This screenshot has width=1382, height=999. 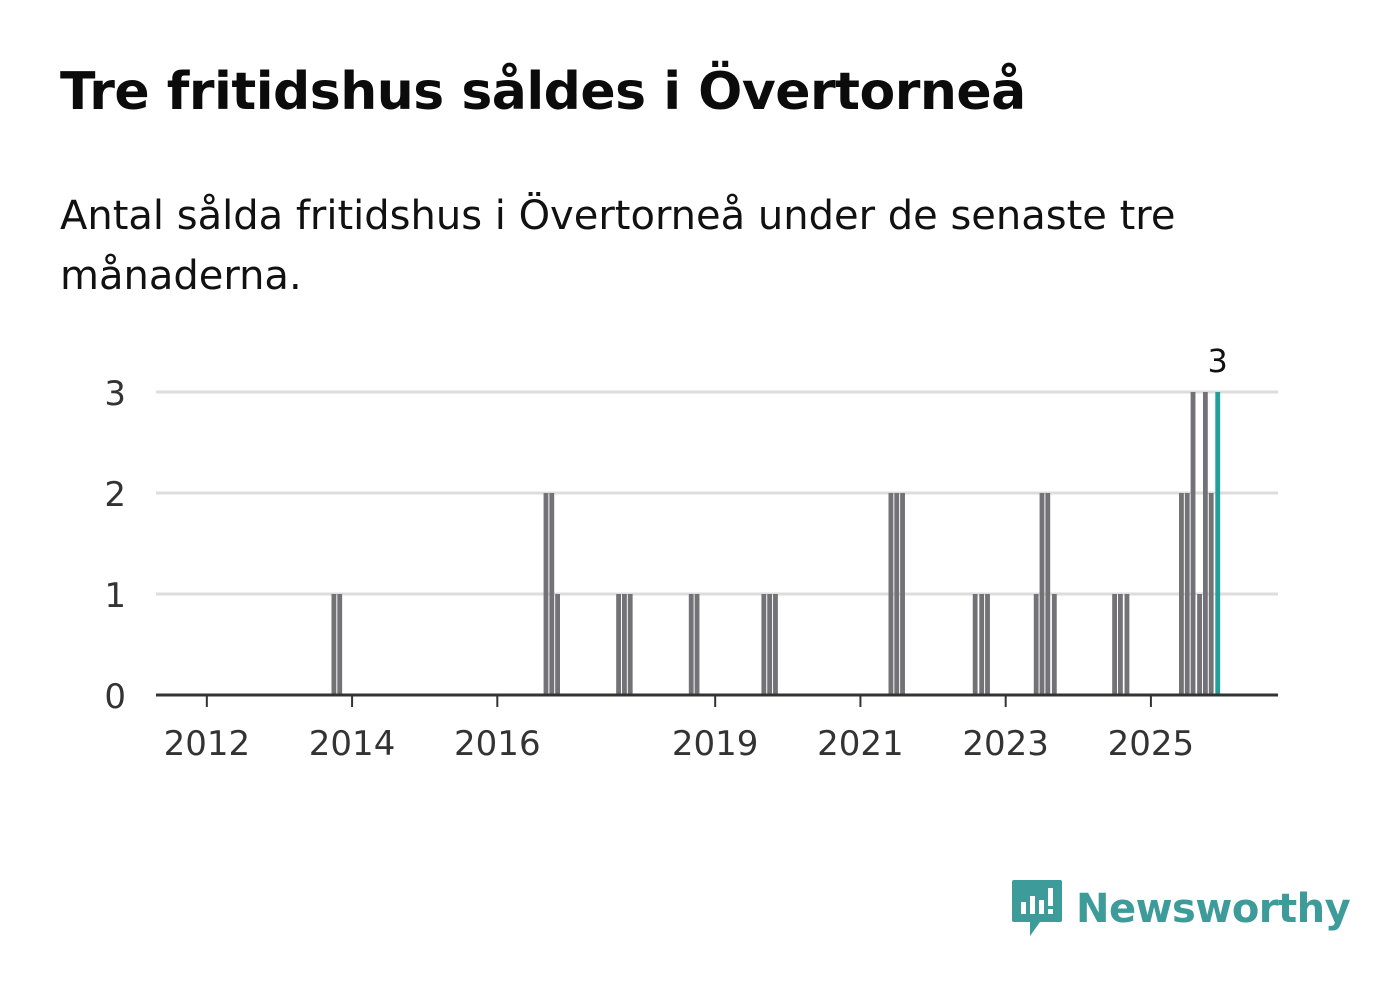 I want to click on y-tick-label: 0, so click(x=115, y=697).